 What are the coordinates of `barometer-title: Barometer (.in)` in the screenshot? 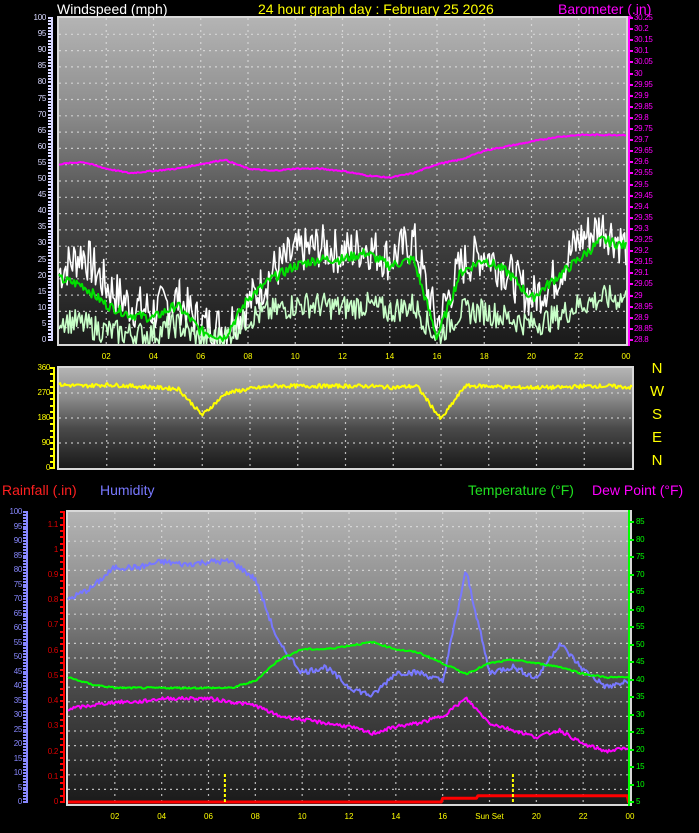 It's located at (605, 9).